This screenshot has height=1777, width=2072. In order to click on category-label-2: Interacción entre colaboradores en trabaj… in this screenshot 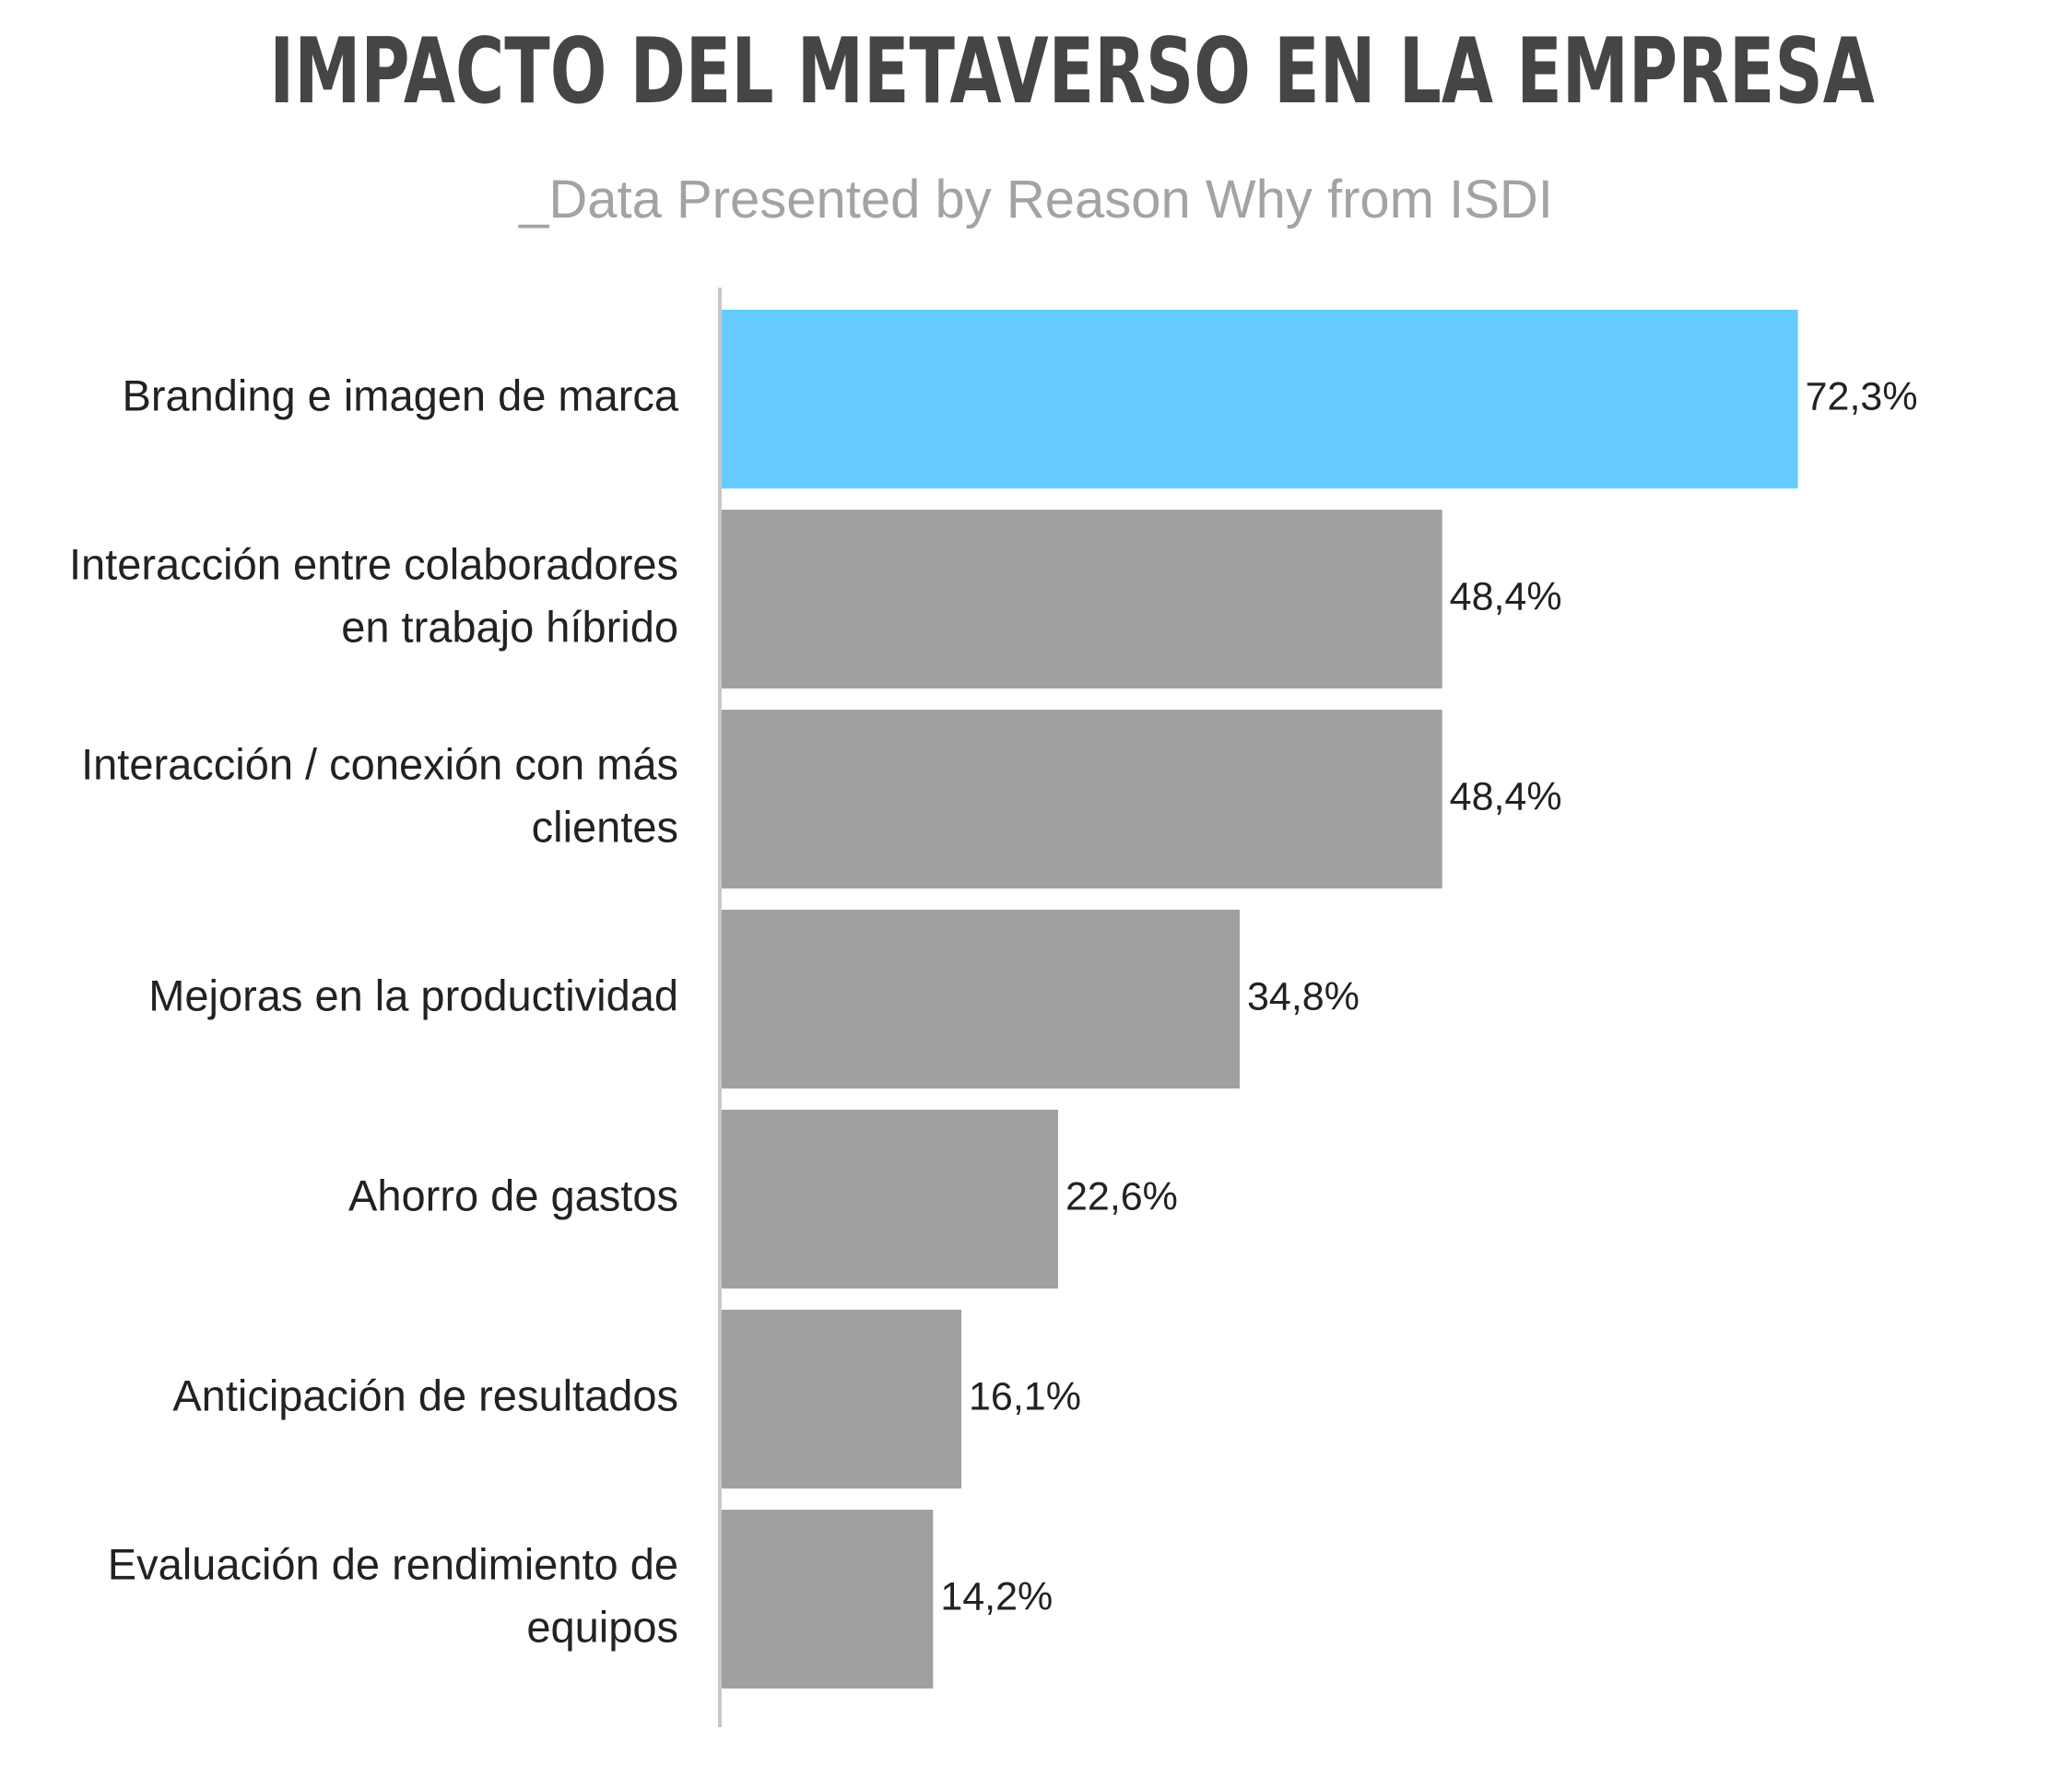, I will do `click(373, 595)`.